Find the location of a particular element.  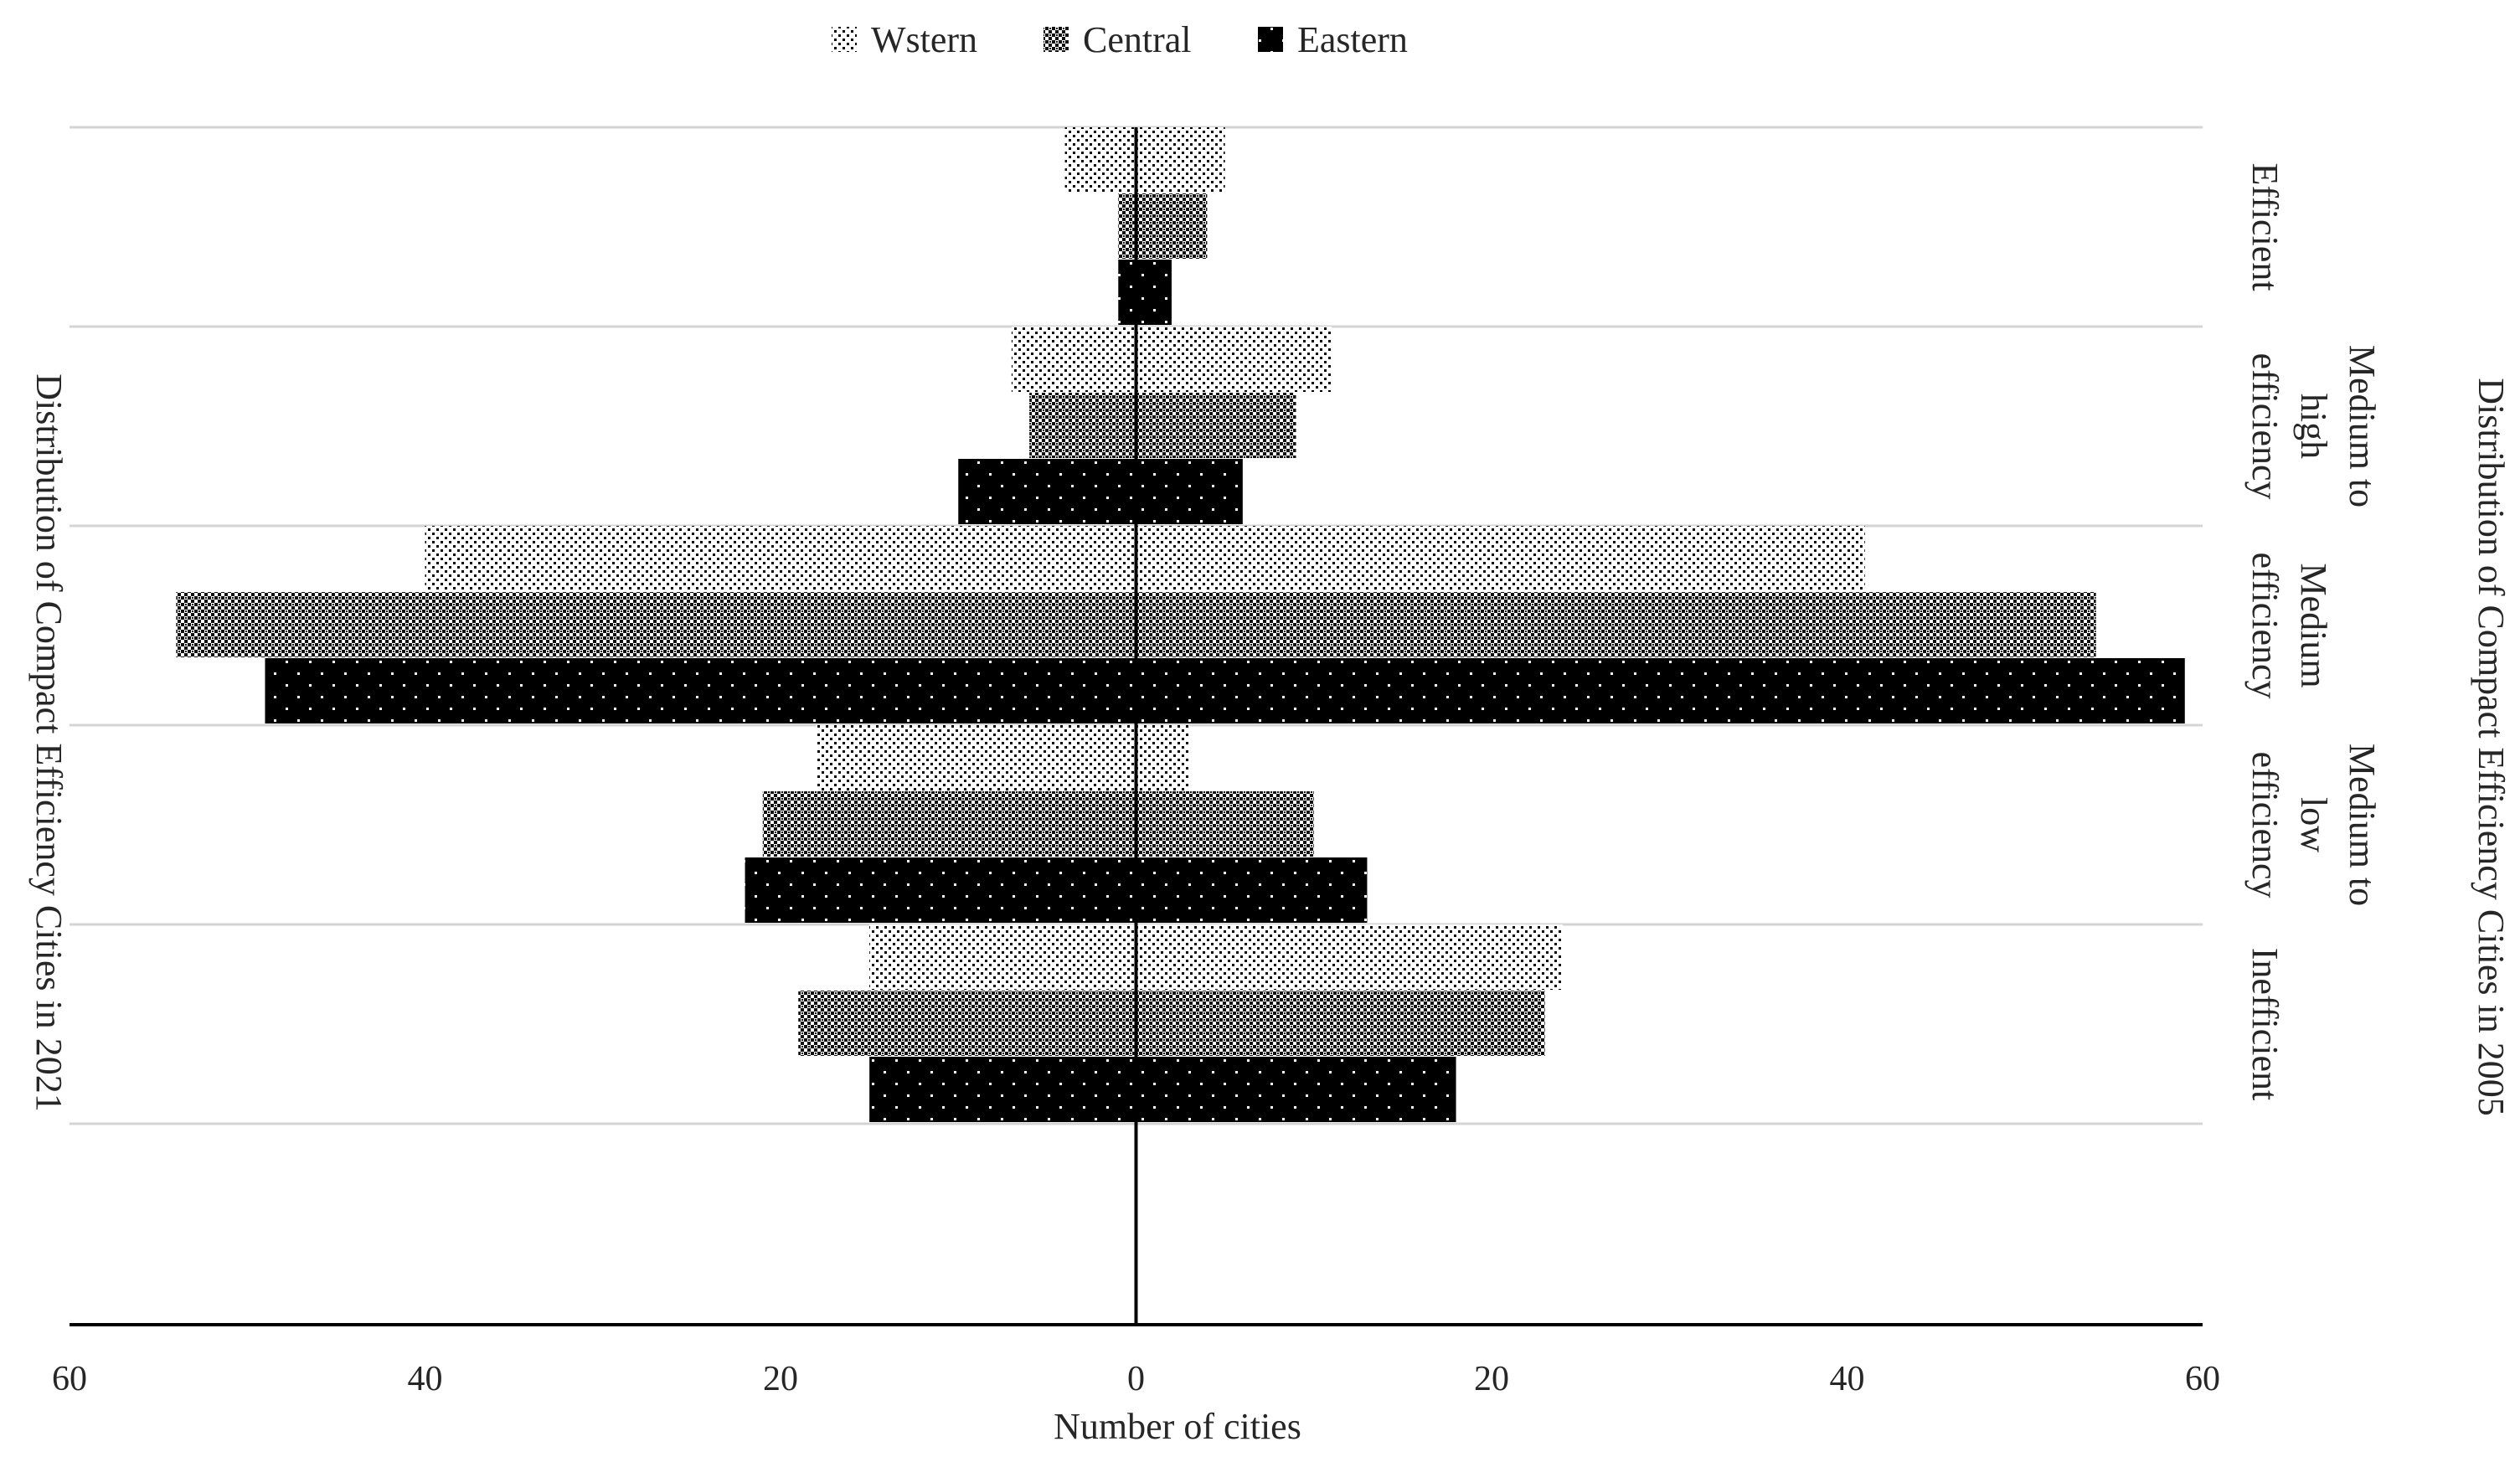

x-tick-label: 0 is located at coordinates (1136, 1379).